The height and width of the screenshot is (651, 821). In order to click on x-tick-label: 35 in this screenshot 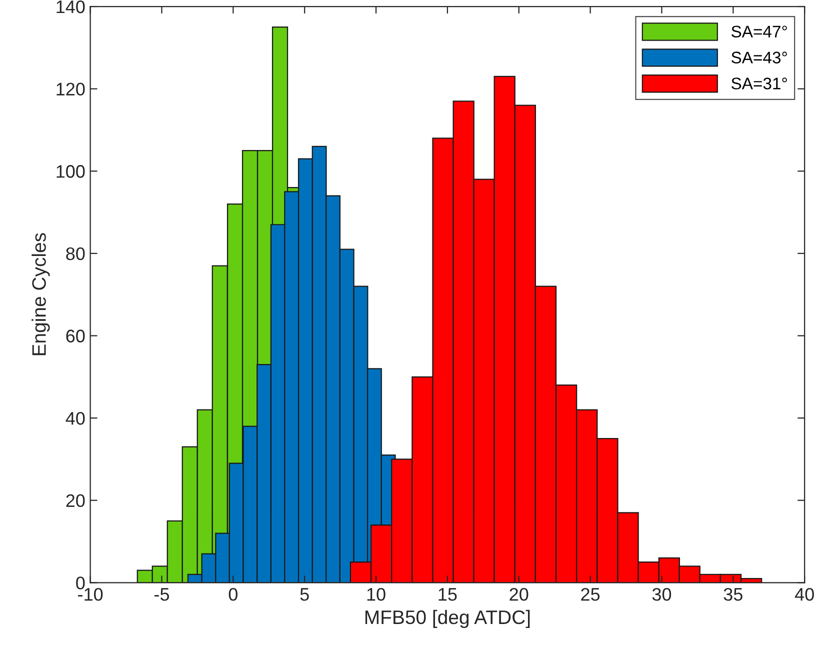, I will do `click(733, 594)`.